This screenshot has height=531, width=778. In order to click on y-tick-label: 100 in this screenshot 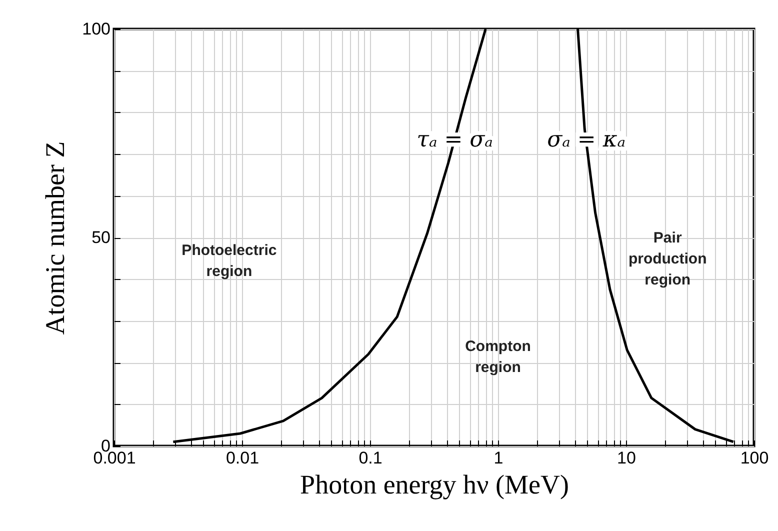, I will do `click(96, 29)`.